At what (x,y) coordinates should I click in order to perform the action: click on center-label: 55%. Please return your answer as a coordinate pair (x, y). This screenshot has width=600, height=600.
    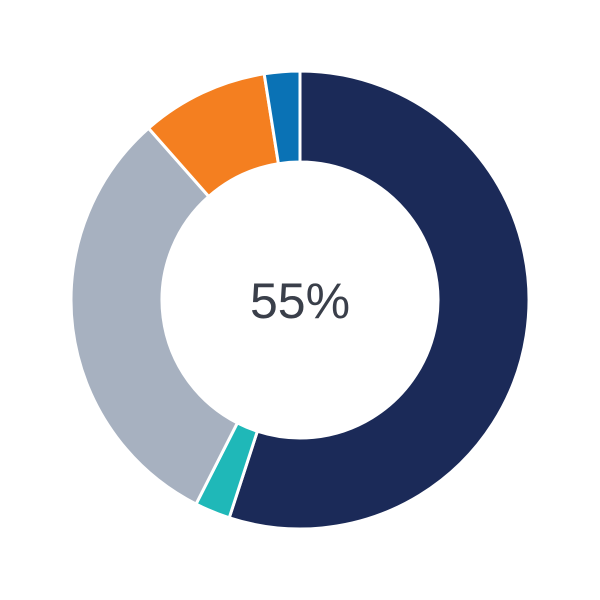
    Looking at the image, I should click on (300, 301).